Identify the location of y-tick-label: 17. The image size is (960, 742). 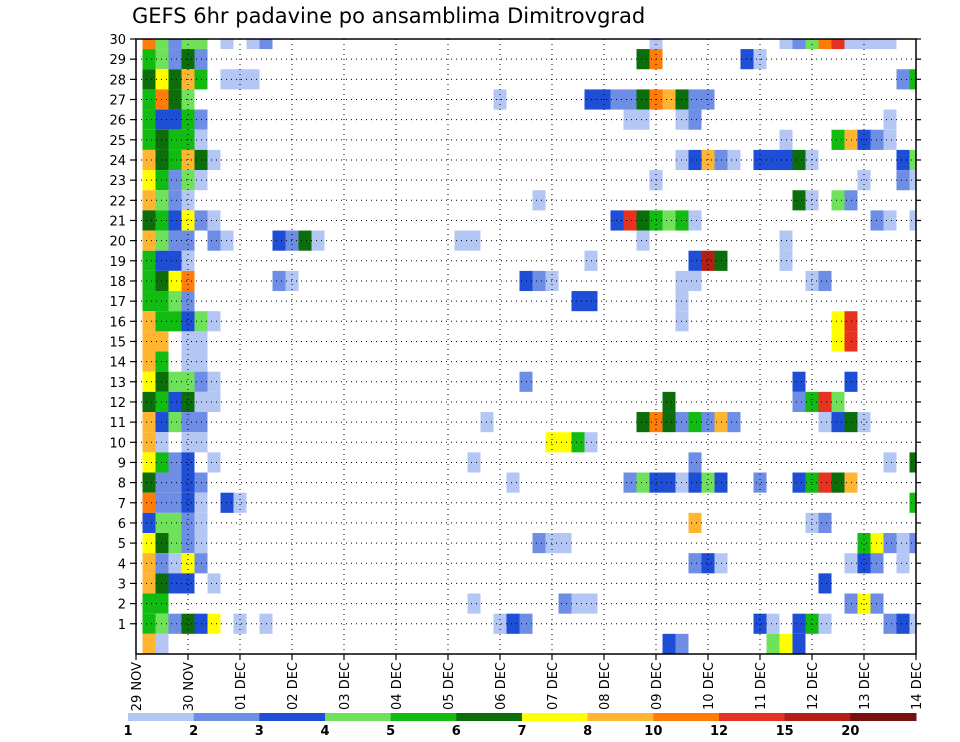
(117, 302).